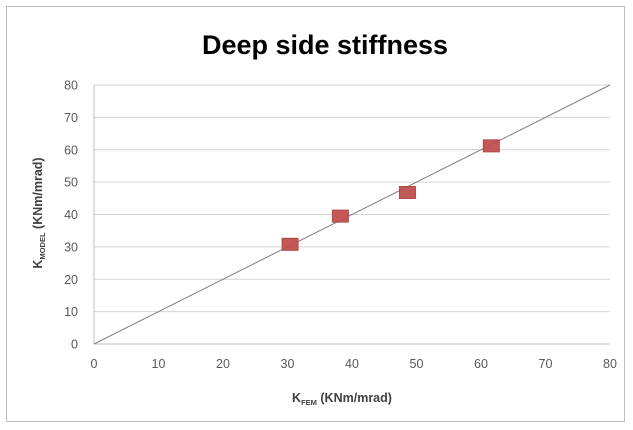  I want to click on y-tick-70: 70, so click(71, 118).